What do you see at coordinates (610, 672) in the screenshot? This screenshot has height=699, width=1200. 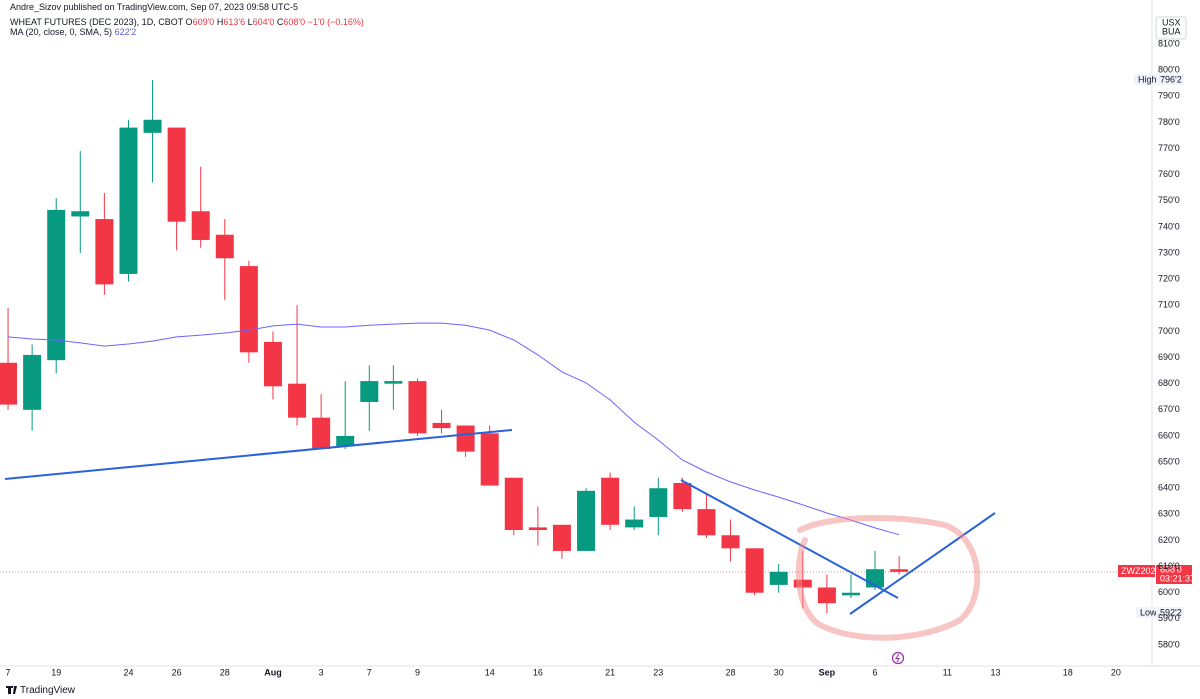 I see `x-tick-label: 21` at bounding box center [610, 672].